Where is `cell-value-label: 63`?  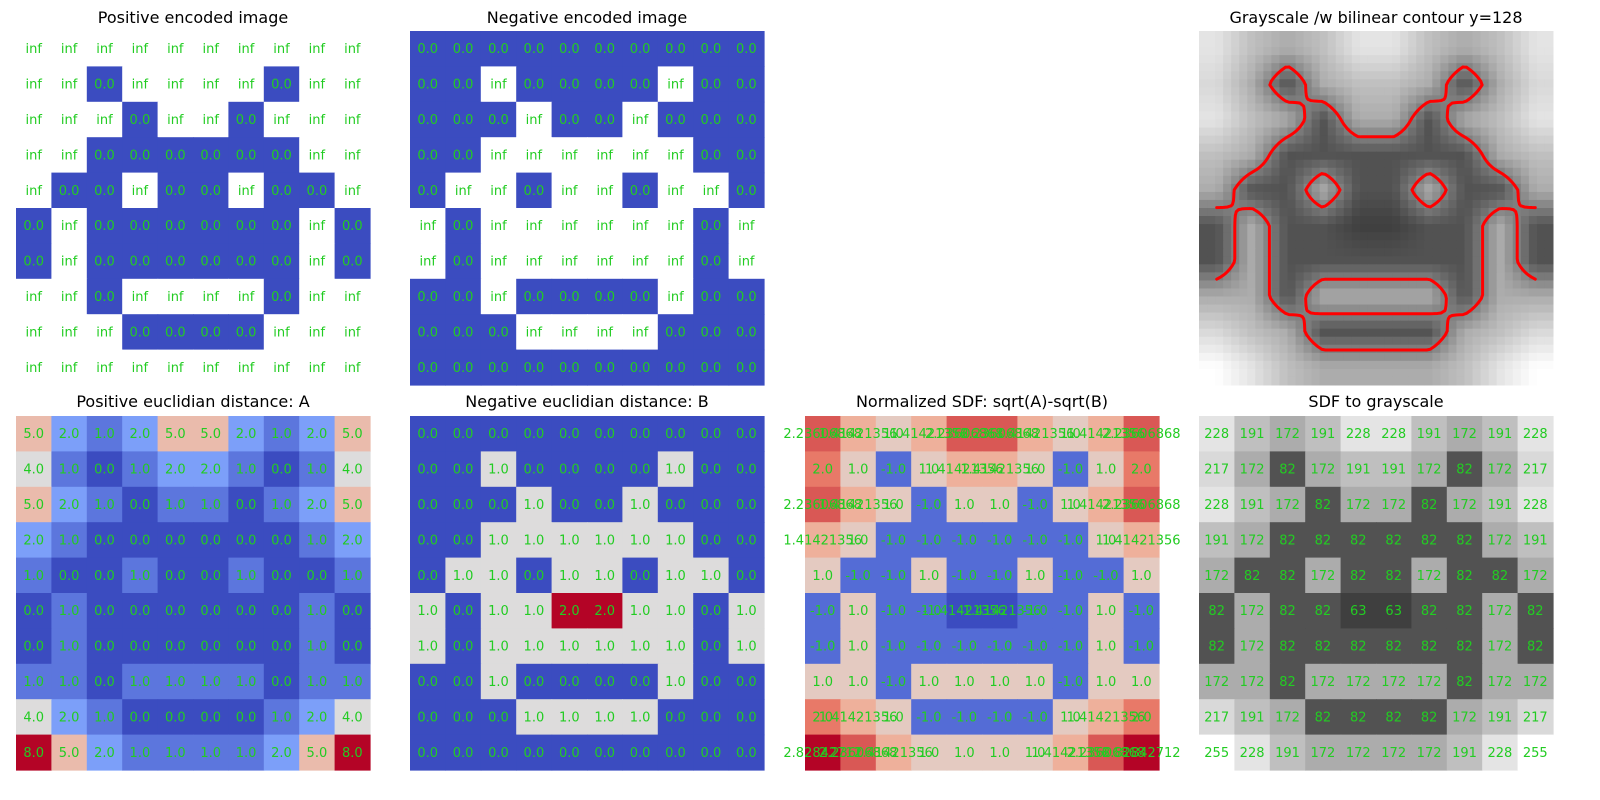 cell-value-label: 63 is located at coordinates (1358, 611).